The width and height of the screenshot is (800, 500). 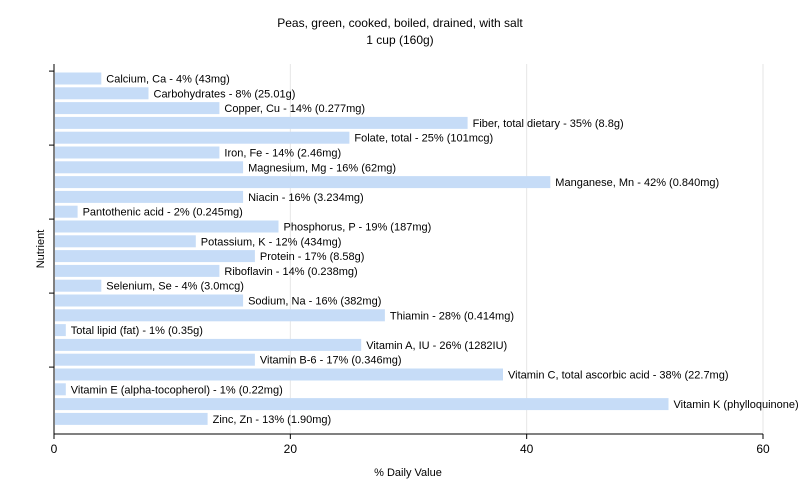 What do you see at coordinates (408, 473) in the screenshot?
I see `x-axis-label: % Daily Value` at bounding box center [408, 473].